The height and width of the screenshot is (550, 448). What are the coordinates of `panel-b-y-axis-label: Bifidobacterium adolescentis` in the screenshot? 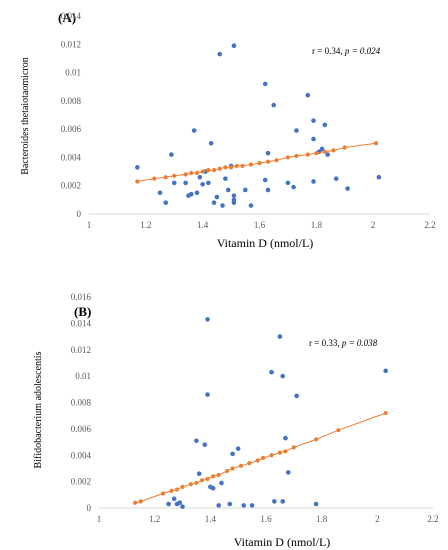 It's located at (38, 409).